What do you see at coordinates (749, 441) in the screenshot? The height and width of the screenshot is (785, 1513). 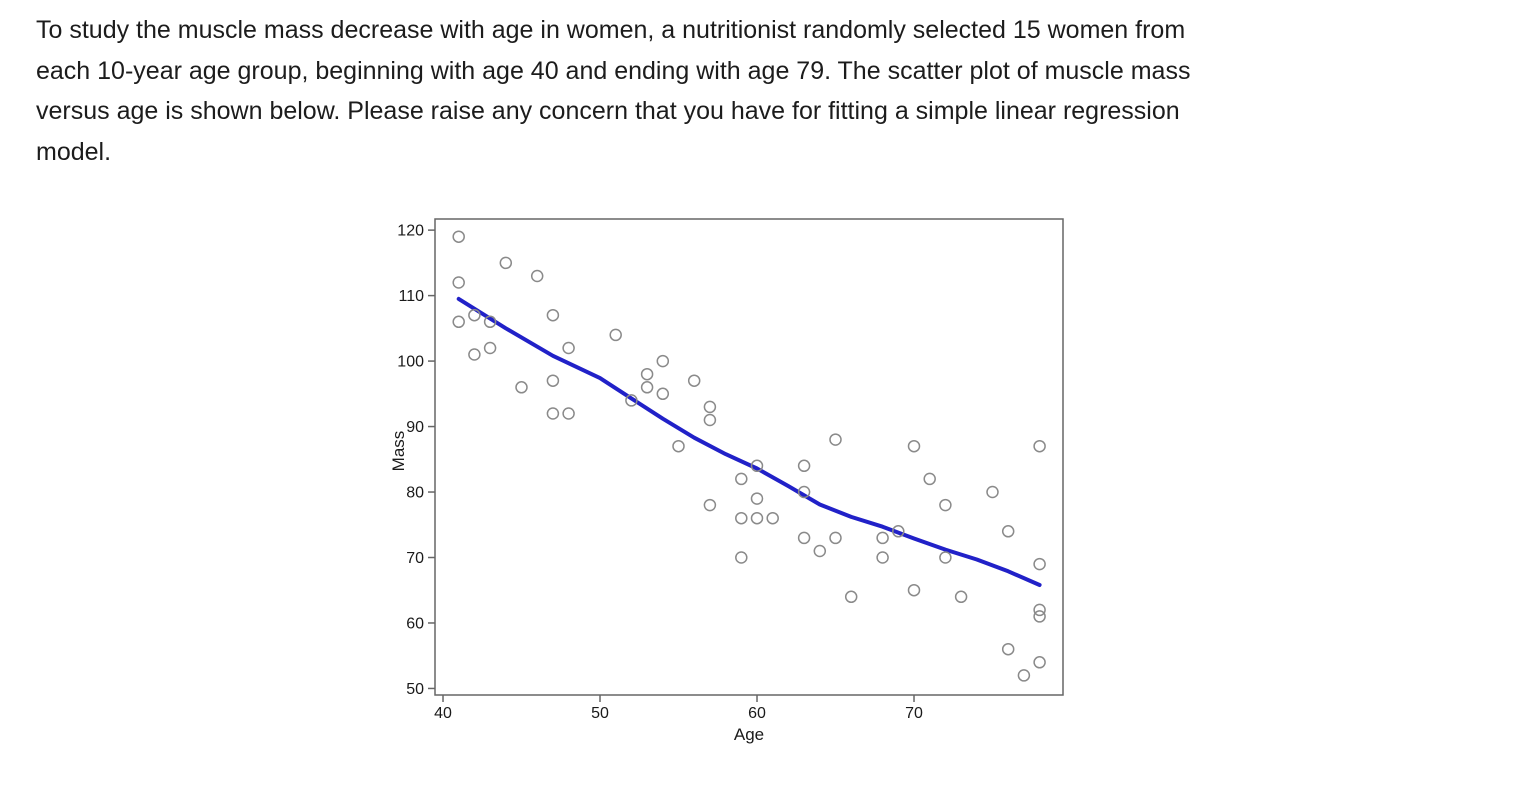 I see `lowess-line` at bounding box center [749, 441].